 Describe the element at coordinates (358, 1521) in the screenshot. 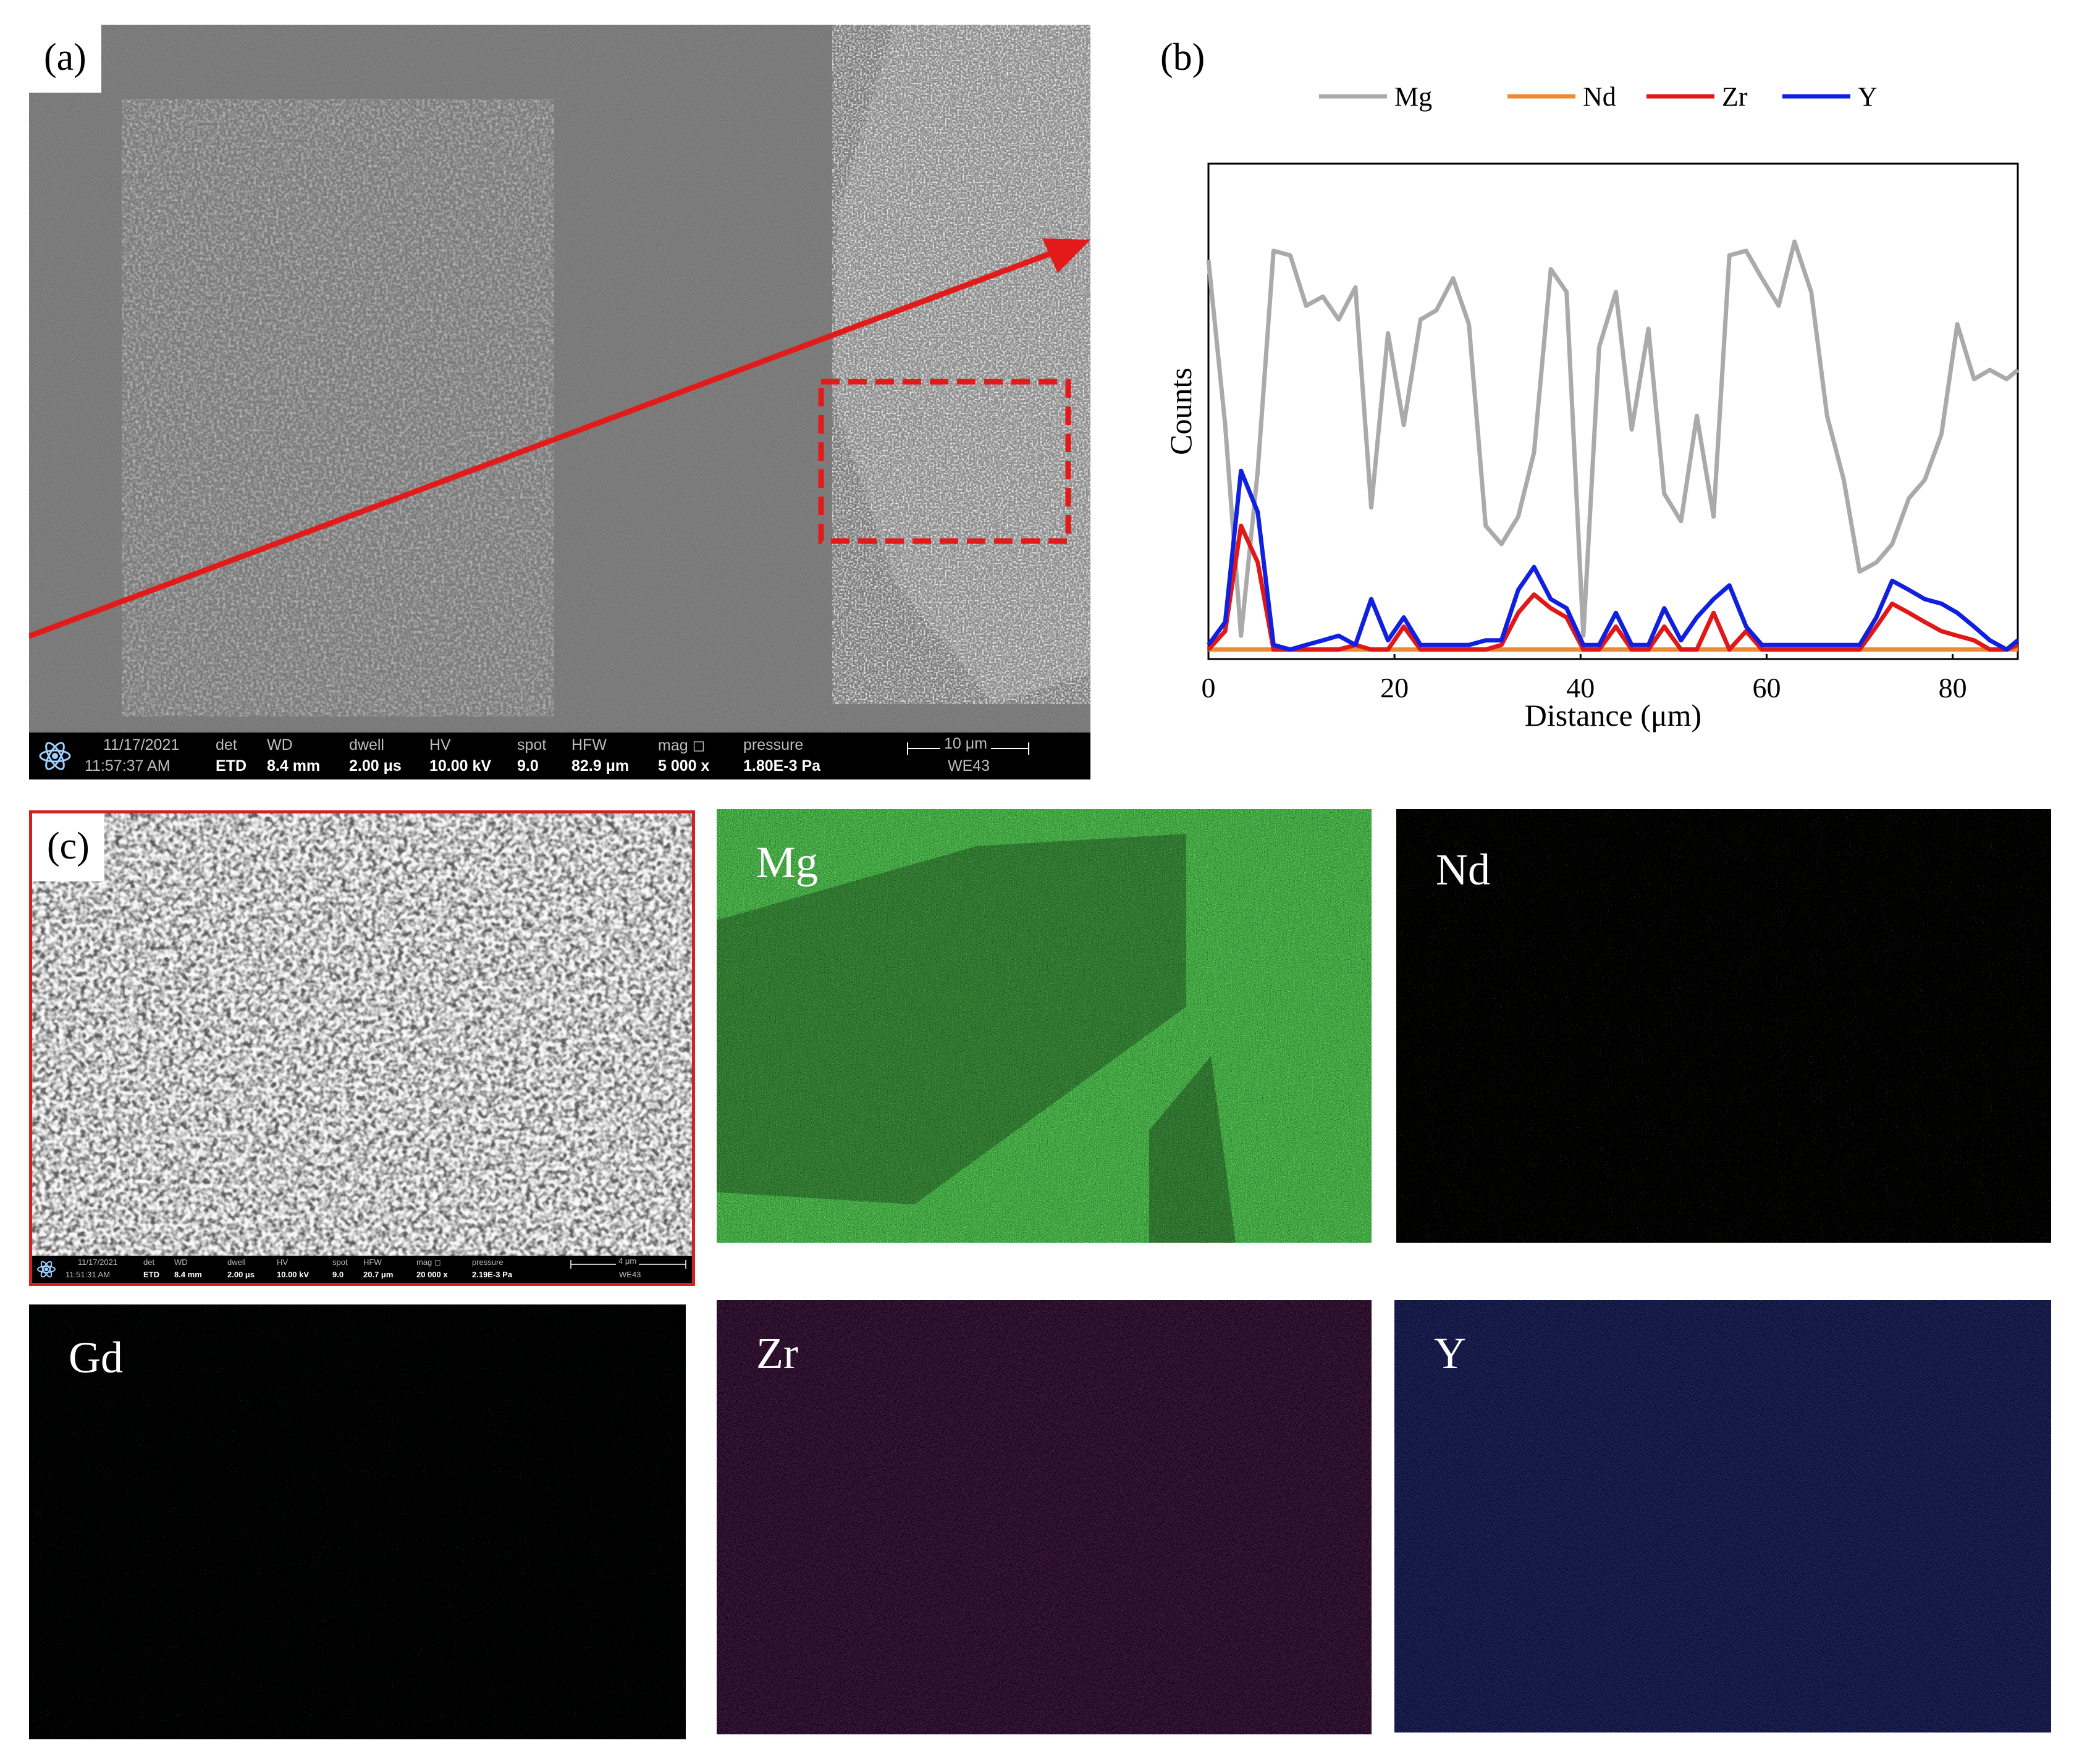

I see `eds-map-gd: Gd` at that location.